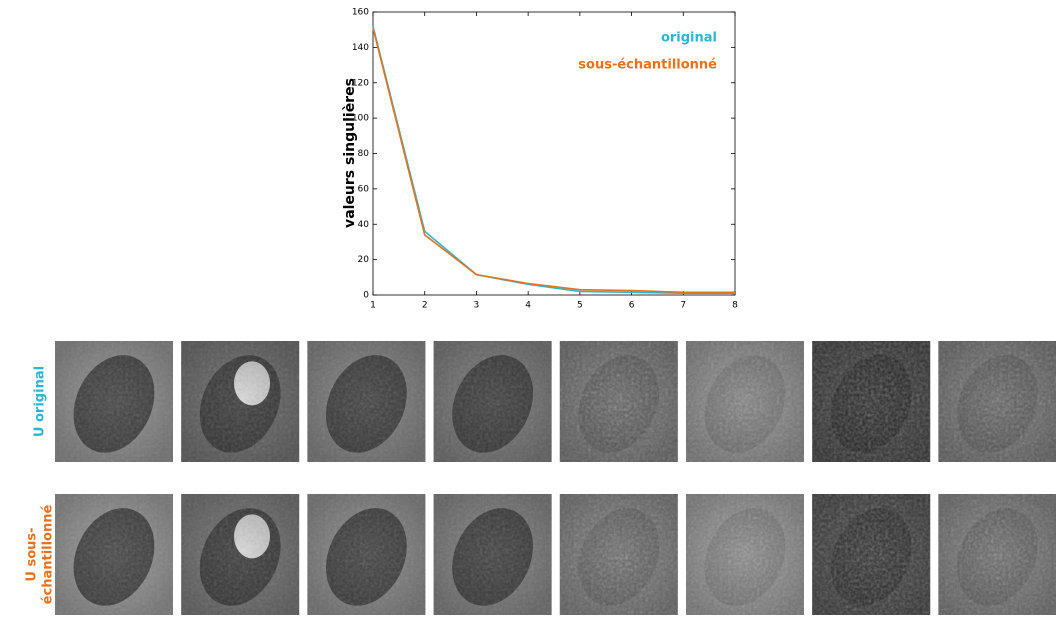  I want to click on y-tick-label: 40, so click(364, 225).